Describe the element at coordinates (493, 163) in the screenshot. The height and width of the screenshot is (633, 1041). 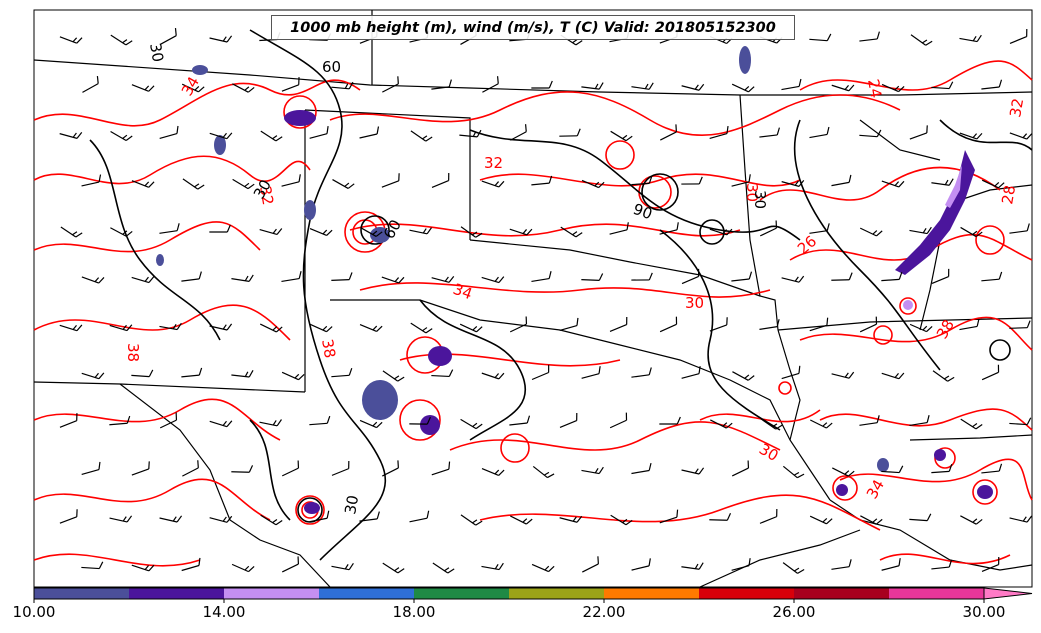
I see `temp-label: 32` at that location.